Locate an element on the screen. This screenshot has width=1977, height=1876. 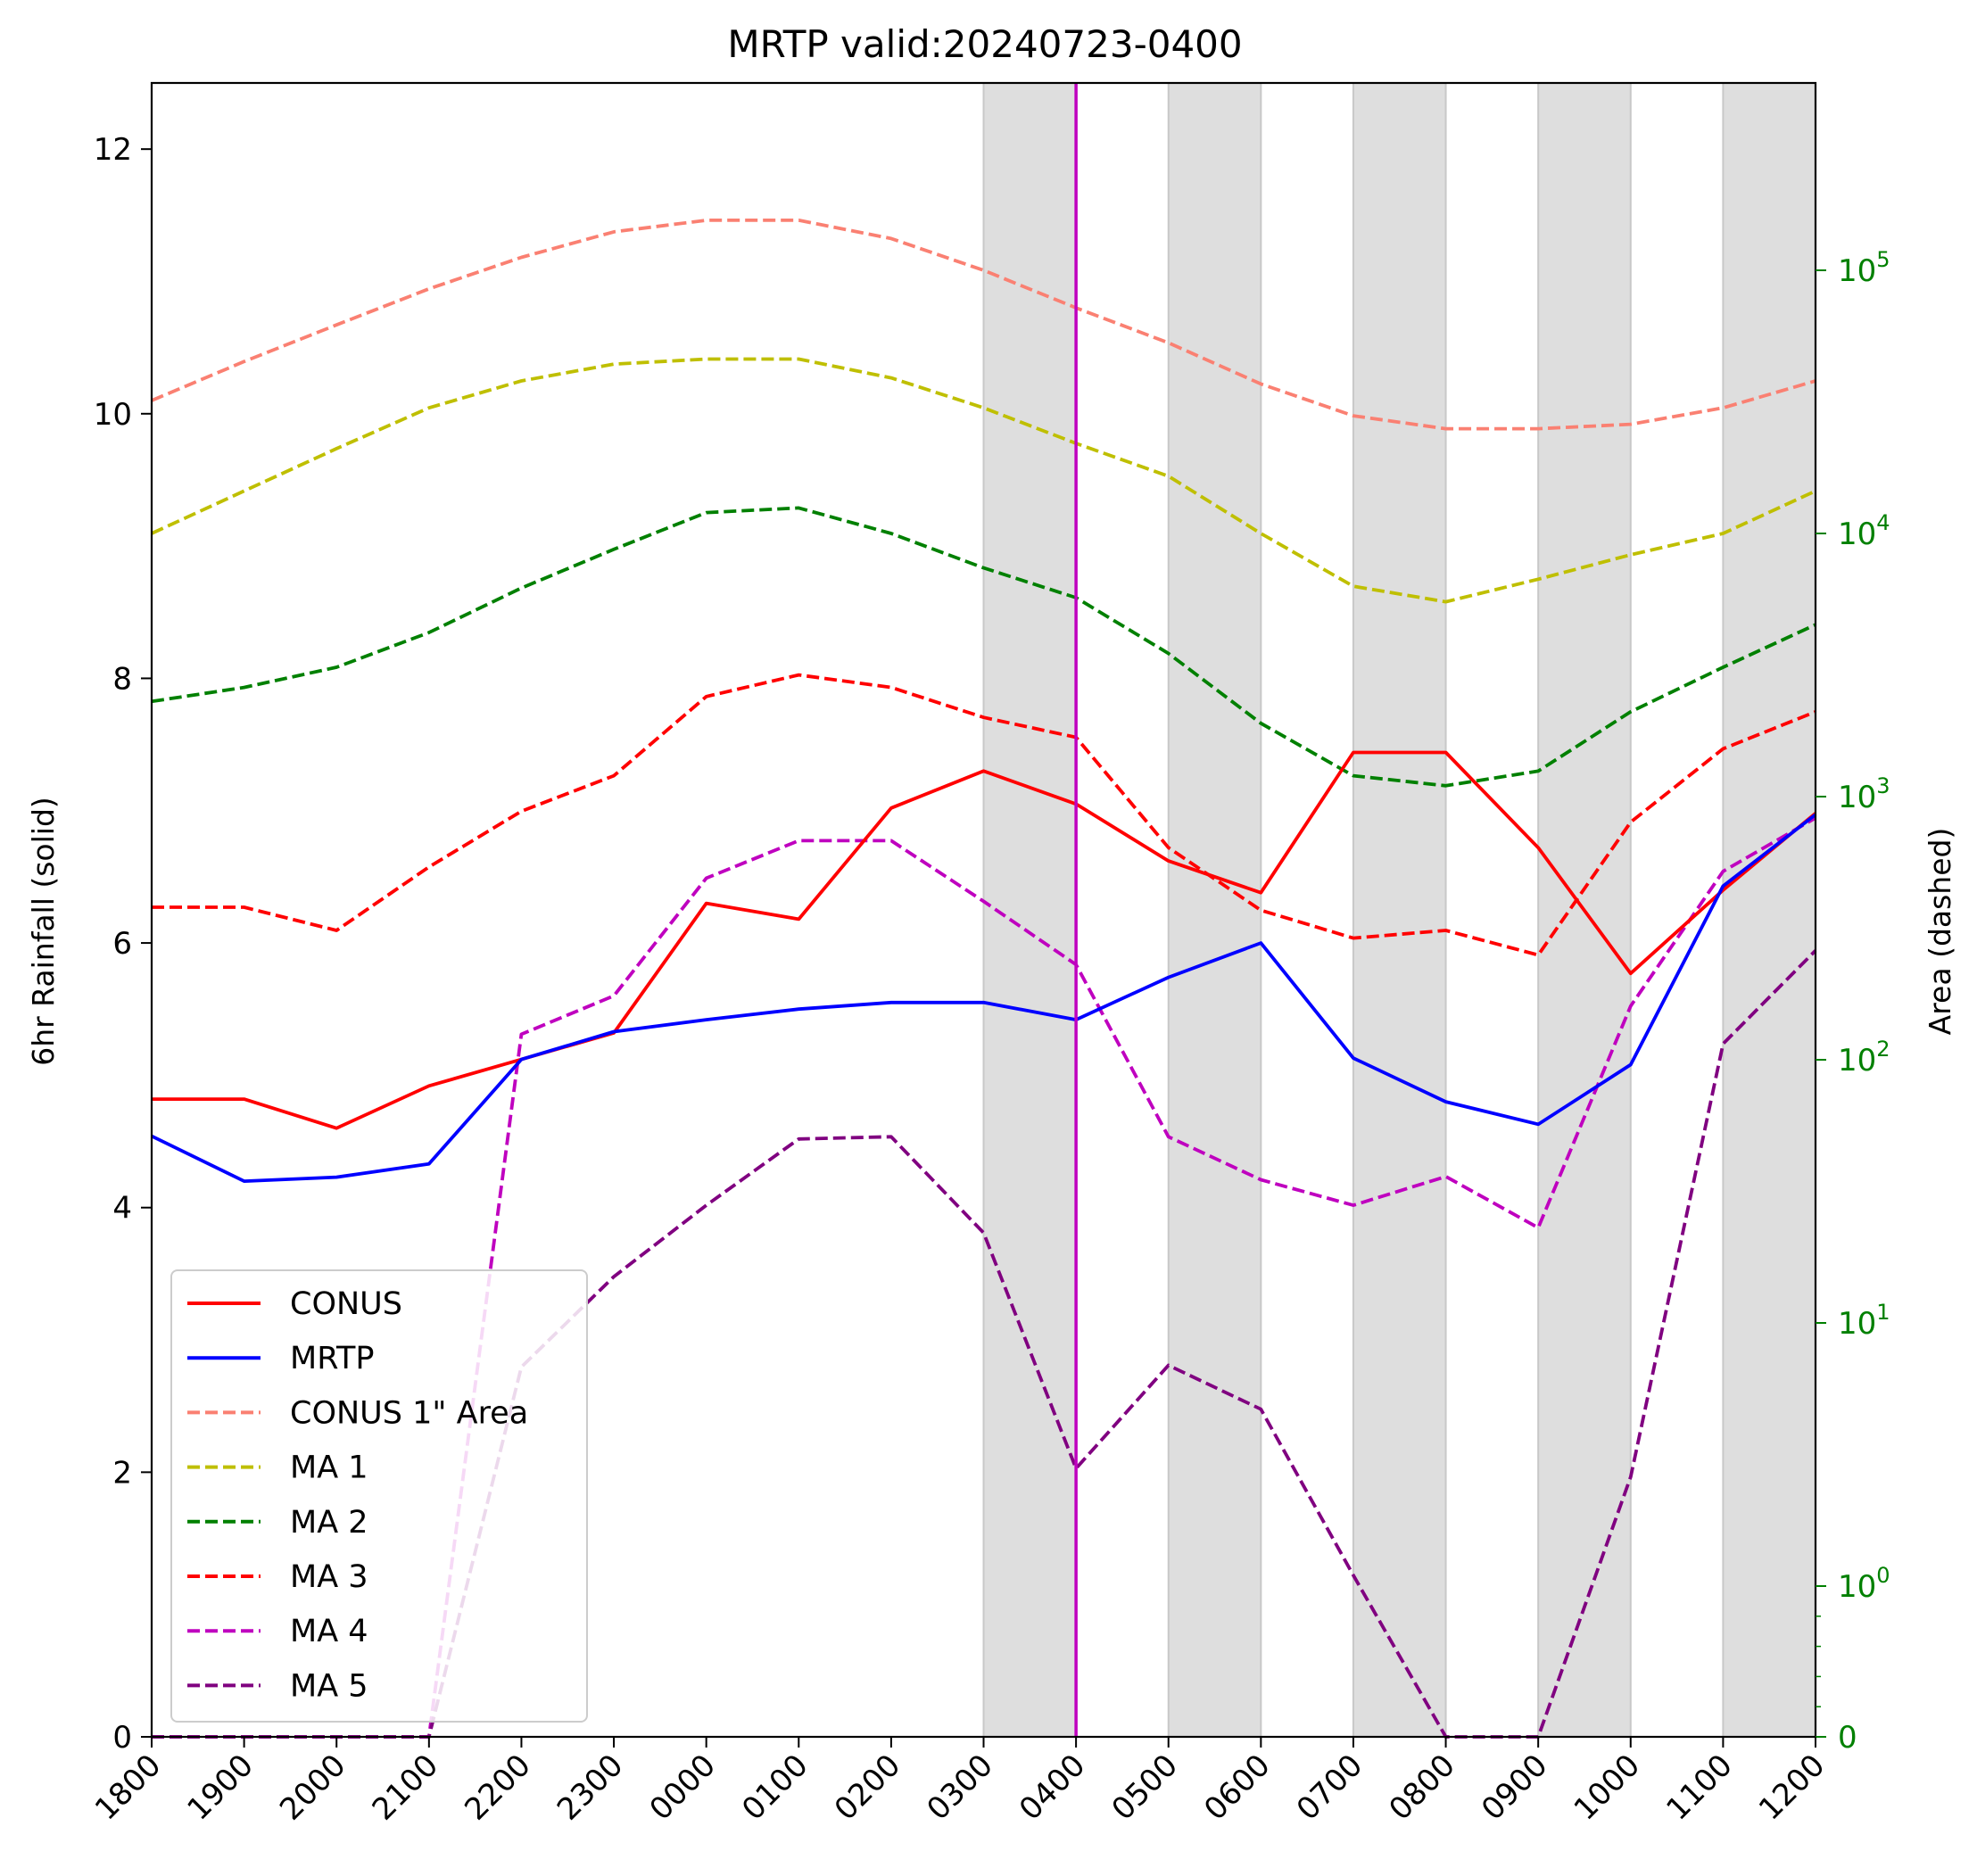
x-tick-label: 2000 is located at coordinates (312, 1788).